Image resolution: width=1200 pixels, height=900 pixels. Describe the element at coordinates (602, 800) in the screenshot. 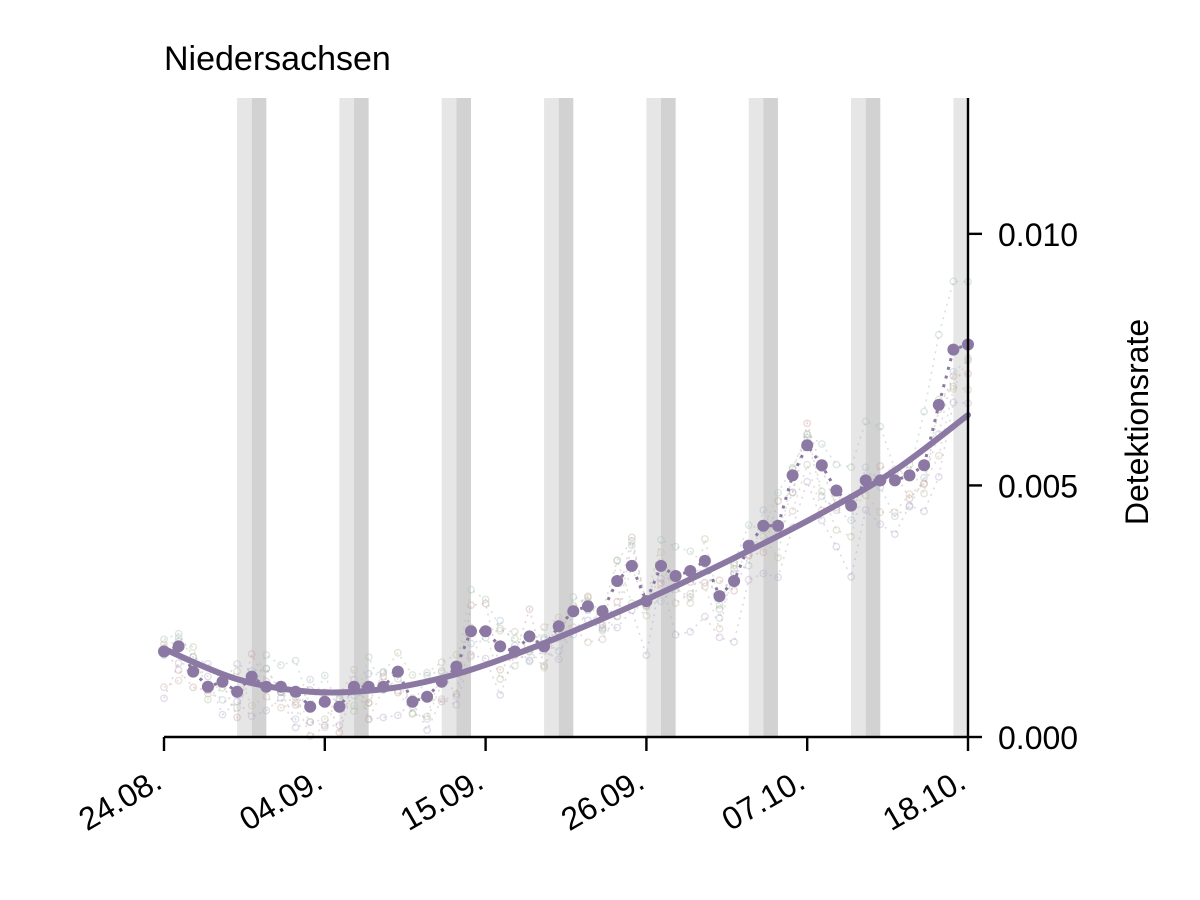

I see `x-tick-label-3: 26.09.` at that location.